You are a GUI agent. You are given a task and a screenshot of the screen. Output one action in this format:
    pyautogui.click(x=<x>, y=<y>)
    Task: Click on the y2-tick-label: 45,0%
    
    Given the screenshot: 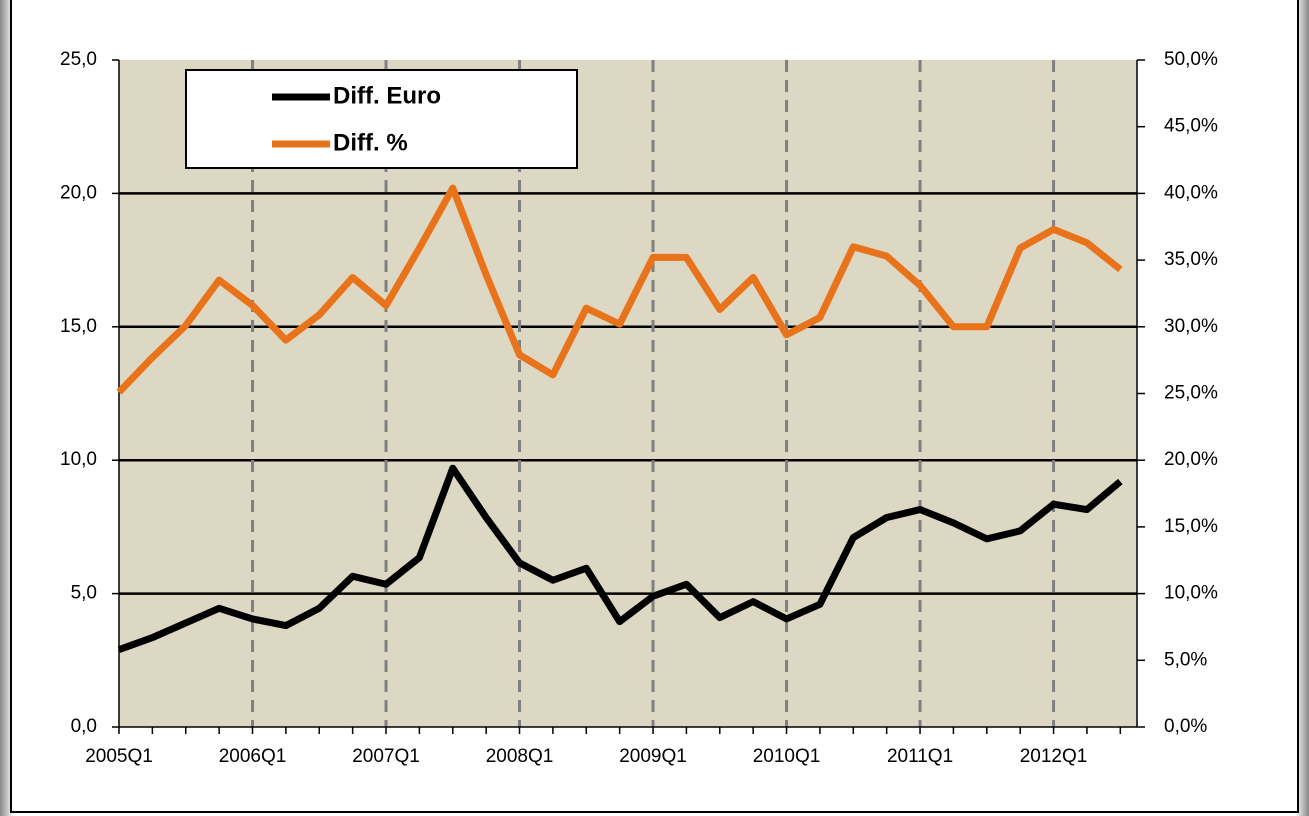 What is the action you would take?
    pyautogui.click(x=1191, y=126)
    